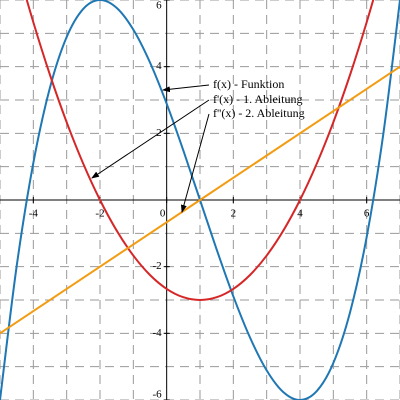  What do you see at coordinates (34, 214) in the screenshot?
I see `x-tick-label: -4` at bounding box center [34, 214].